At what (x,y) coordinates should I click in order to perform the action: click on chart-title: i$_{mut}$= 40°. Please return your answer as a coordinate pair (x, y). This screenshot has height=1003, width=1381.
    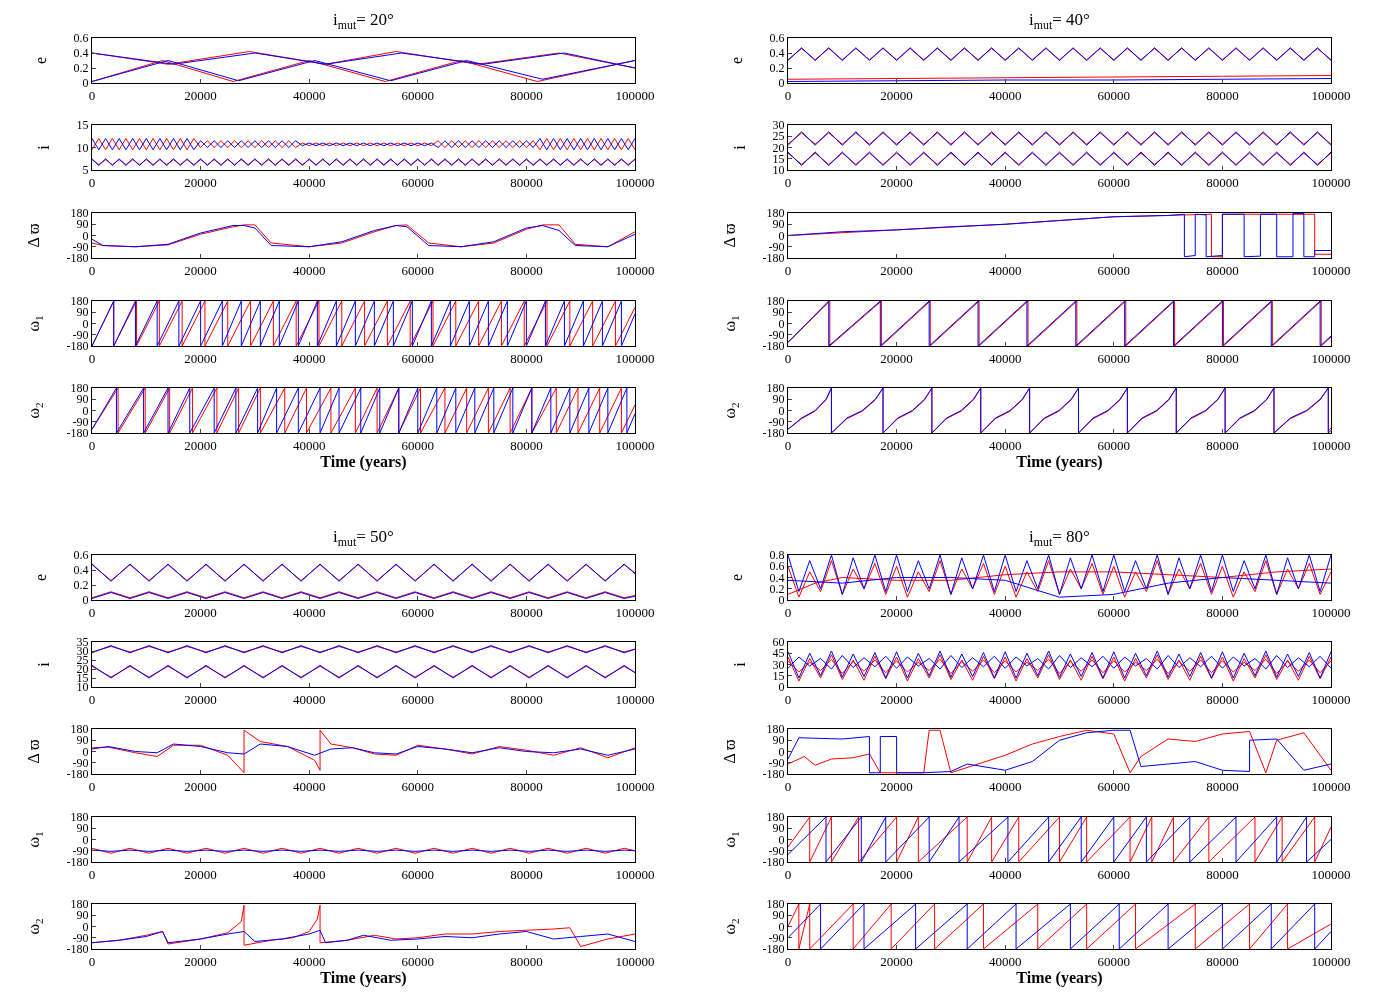
    Looking at the image, I should click on (1059, 21).